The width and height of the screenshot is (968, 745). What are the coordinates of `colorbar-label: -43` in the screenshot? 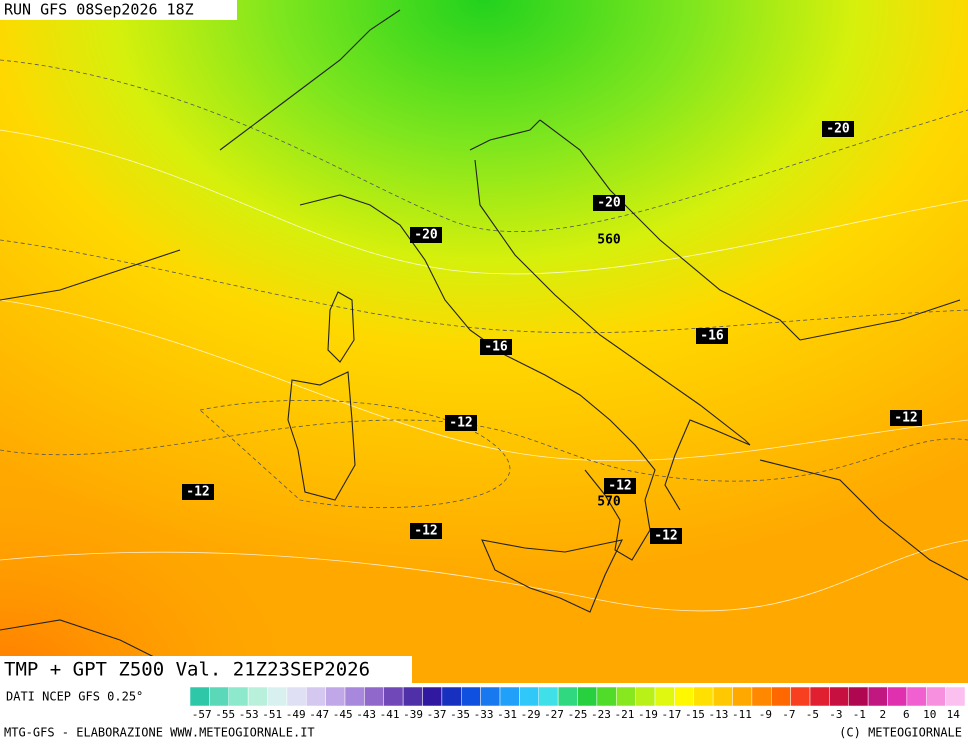 It's located at (366, 714).